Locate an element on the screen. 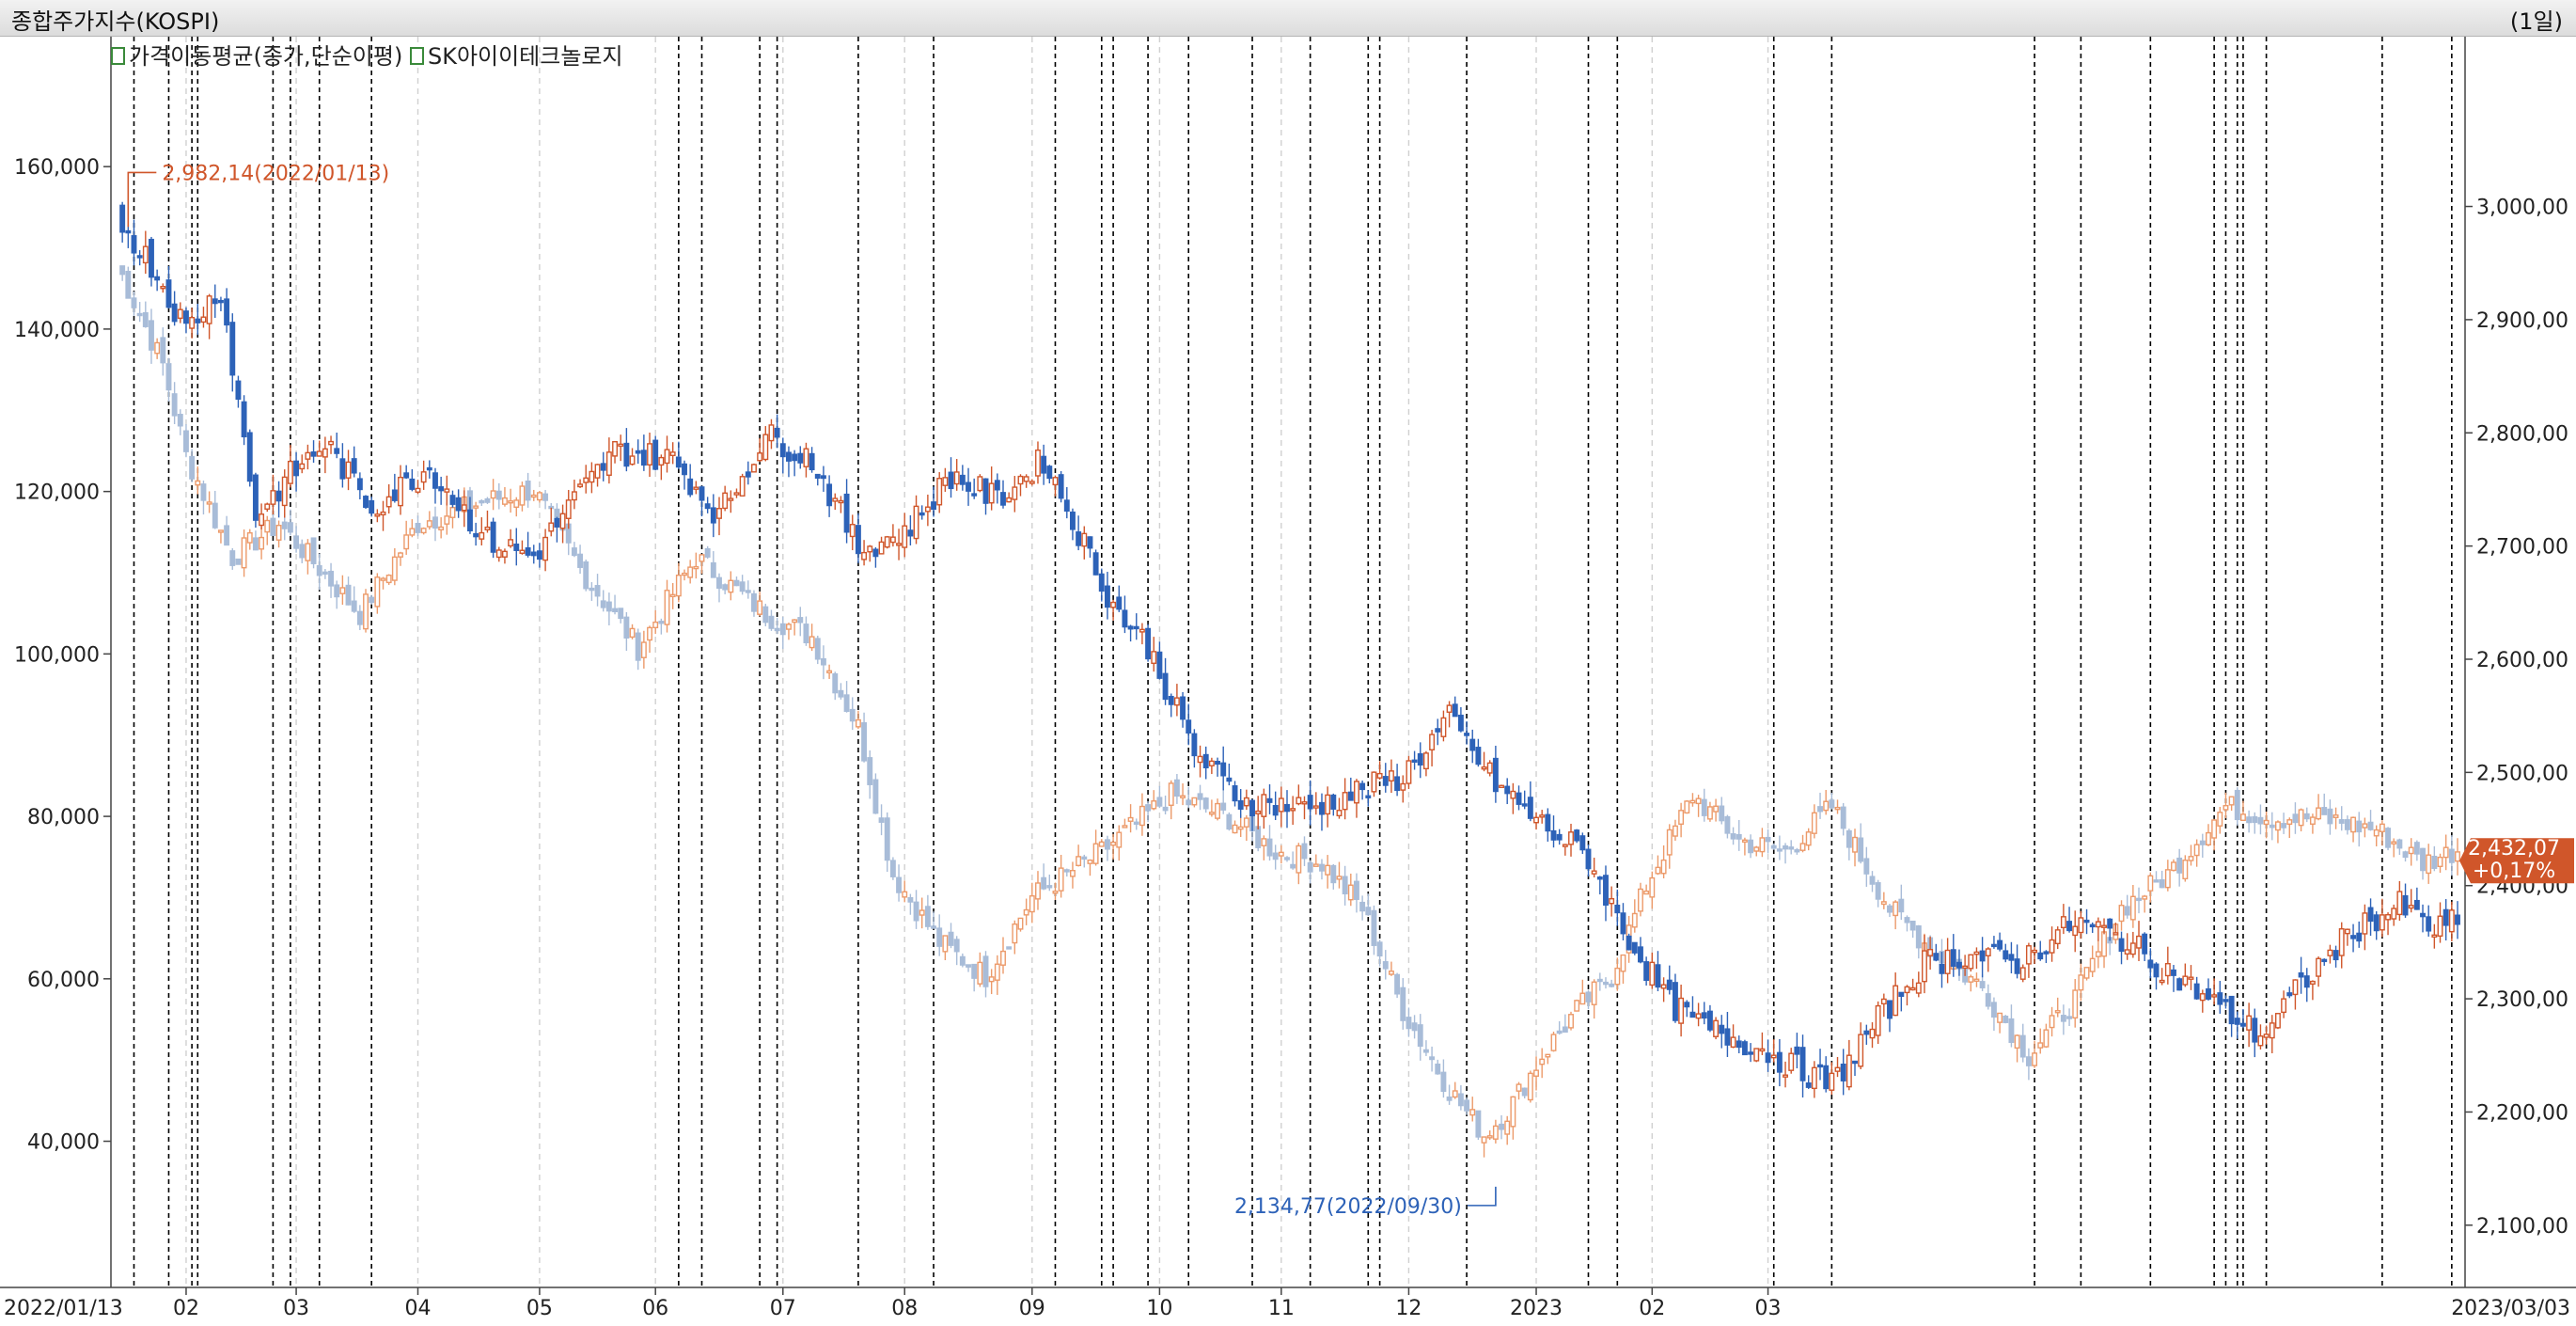  period-label: (1일) is located at coordinates (2536, 21).